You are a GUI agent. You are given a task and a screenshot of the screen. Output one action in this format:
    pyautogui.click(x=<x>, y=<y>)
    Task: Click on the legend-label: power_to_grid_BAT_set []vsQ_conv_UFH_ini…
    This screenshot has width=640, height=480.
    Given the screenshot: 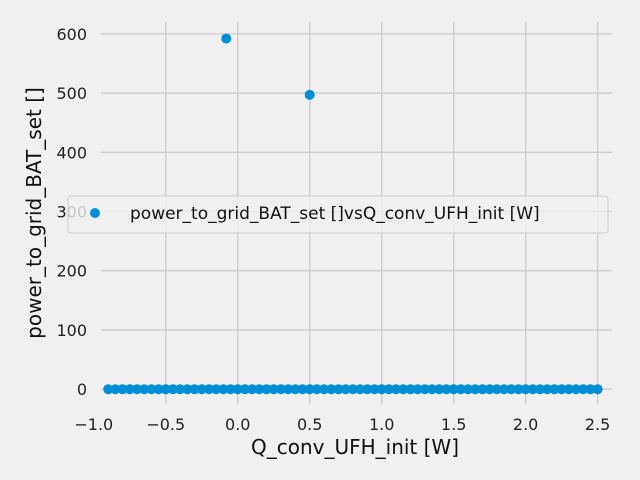 What is the action you would take?
    pyautogui.click(x=335, y=214)
    